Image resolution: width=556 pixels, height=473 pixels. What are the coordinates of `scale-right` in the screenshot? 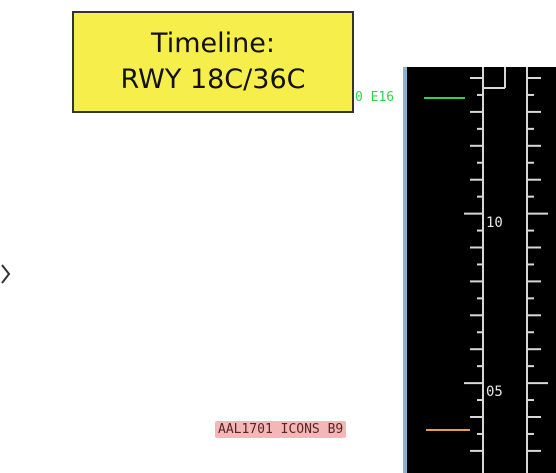 It's located at (537, 270).